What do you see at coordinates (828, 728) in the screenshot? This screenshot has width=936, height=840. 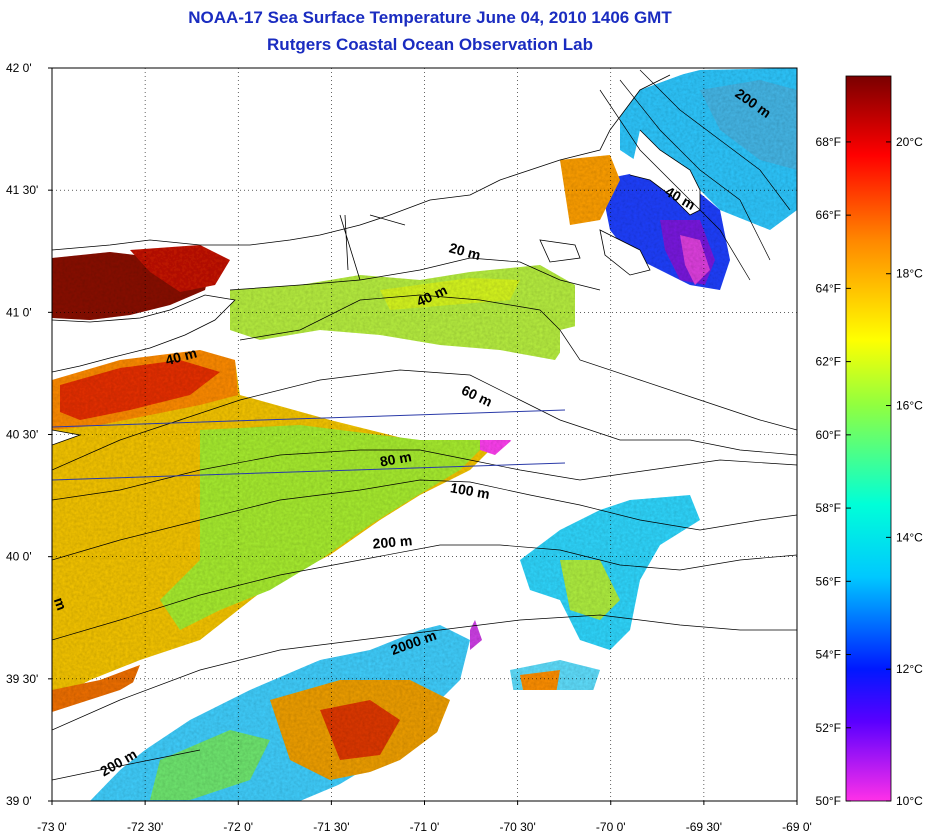 I see `colorbar-f-label: 52°F` at bounding box center [828, 728].